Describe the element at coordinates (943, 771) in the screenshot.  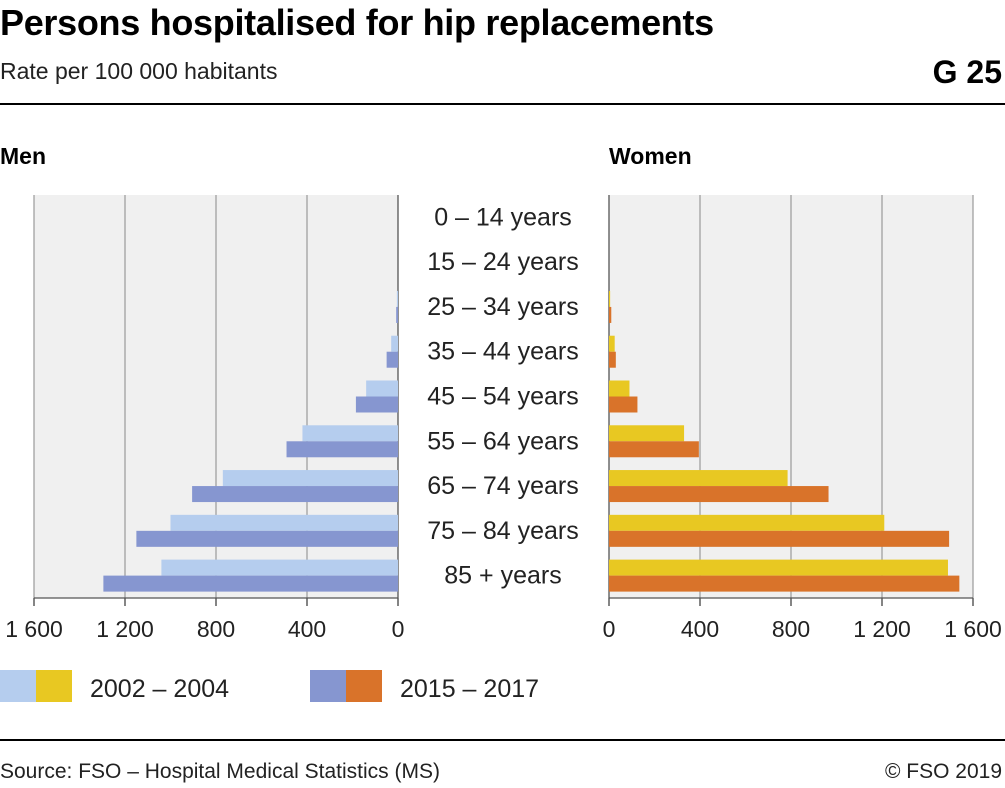
I see `copyright-note: © FSO 2019` at that location.